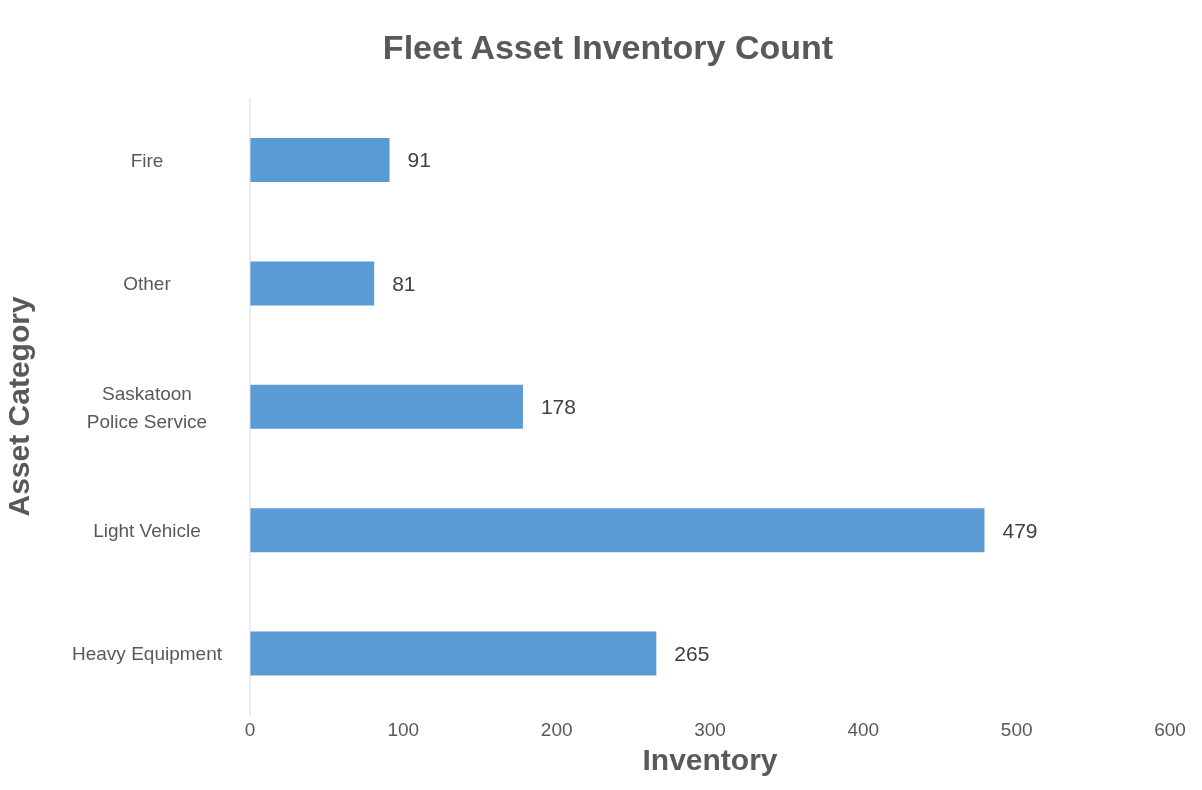 This screenshot has width=1202, height=790. What do you see at coordinates (556, 730) in the screenshot?
I see `x-tick-label: 200` at bounding box center [556, 730].